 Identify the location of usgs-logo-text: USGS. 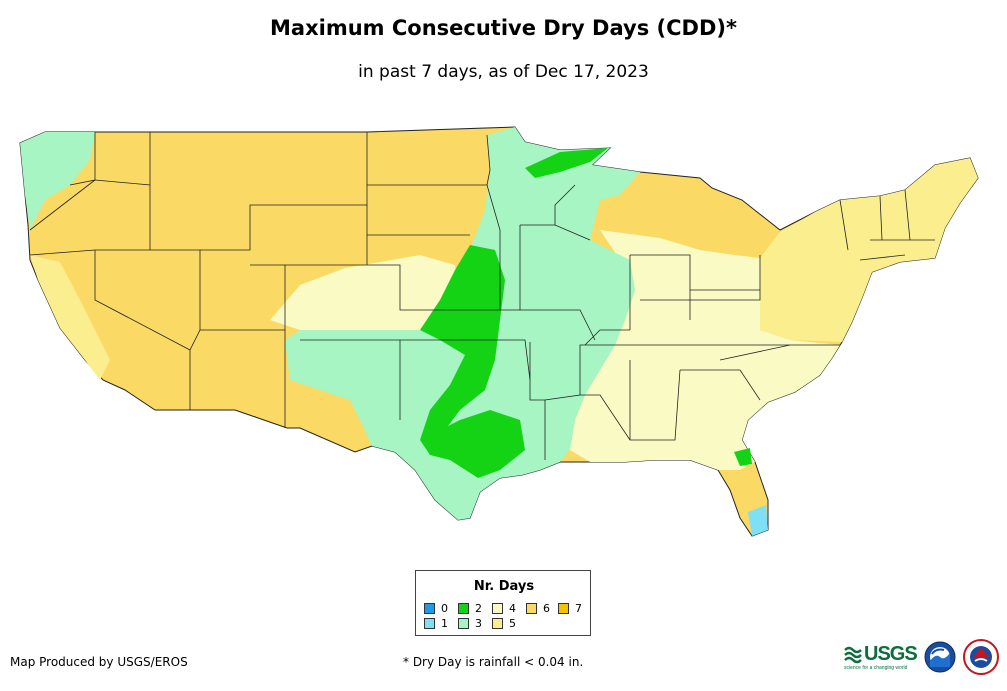
(891, 654).